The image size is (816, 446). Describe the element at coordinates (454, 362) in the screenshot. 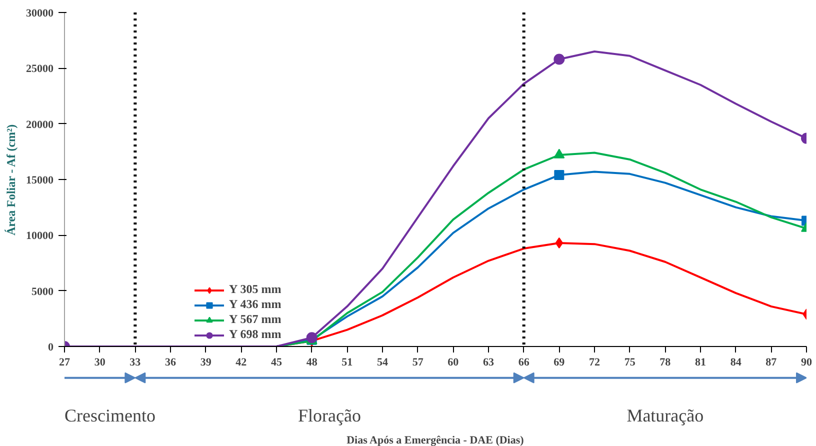

I see `x-tick-label: 60` at that location.